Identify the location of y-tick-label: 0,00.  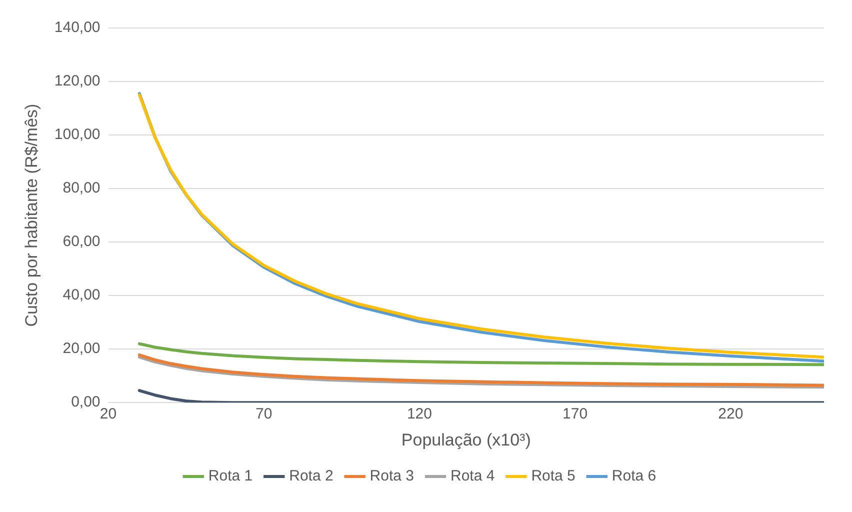
(85, 402).